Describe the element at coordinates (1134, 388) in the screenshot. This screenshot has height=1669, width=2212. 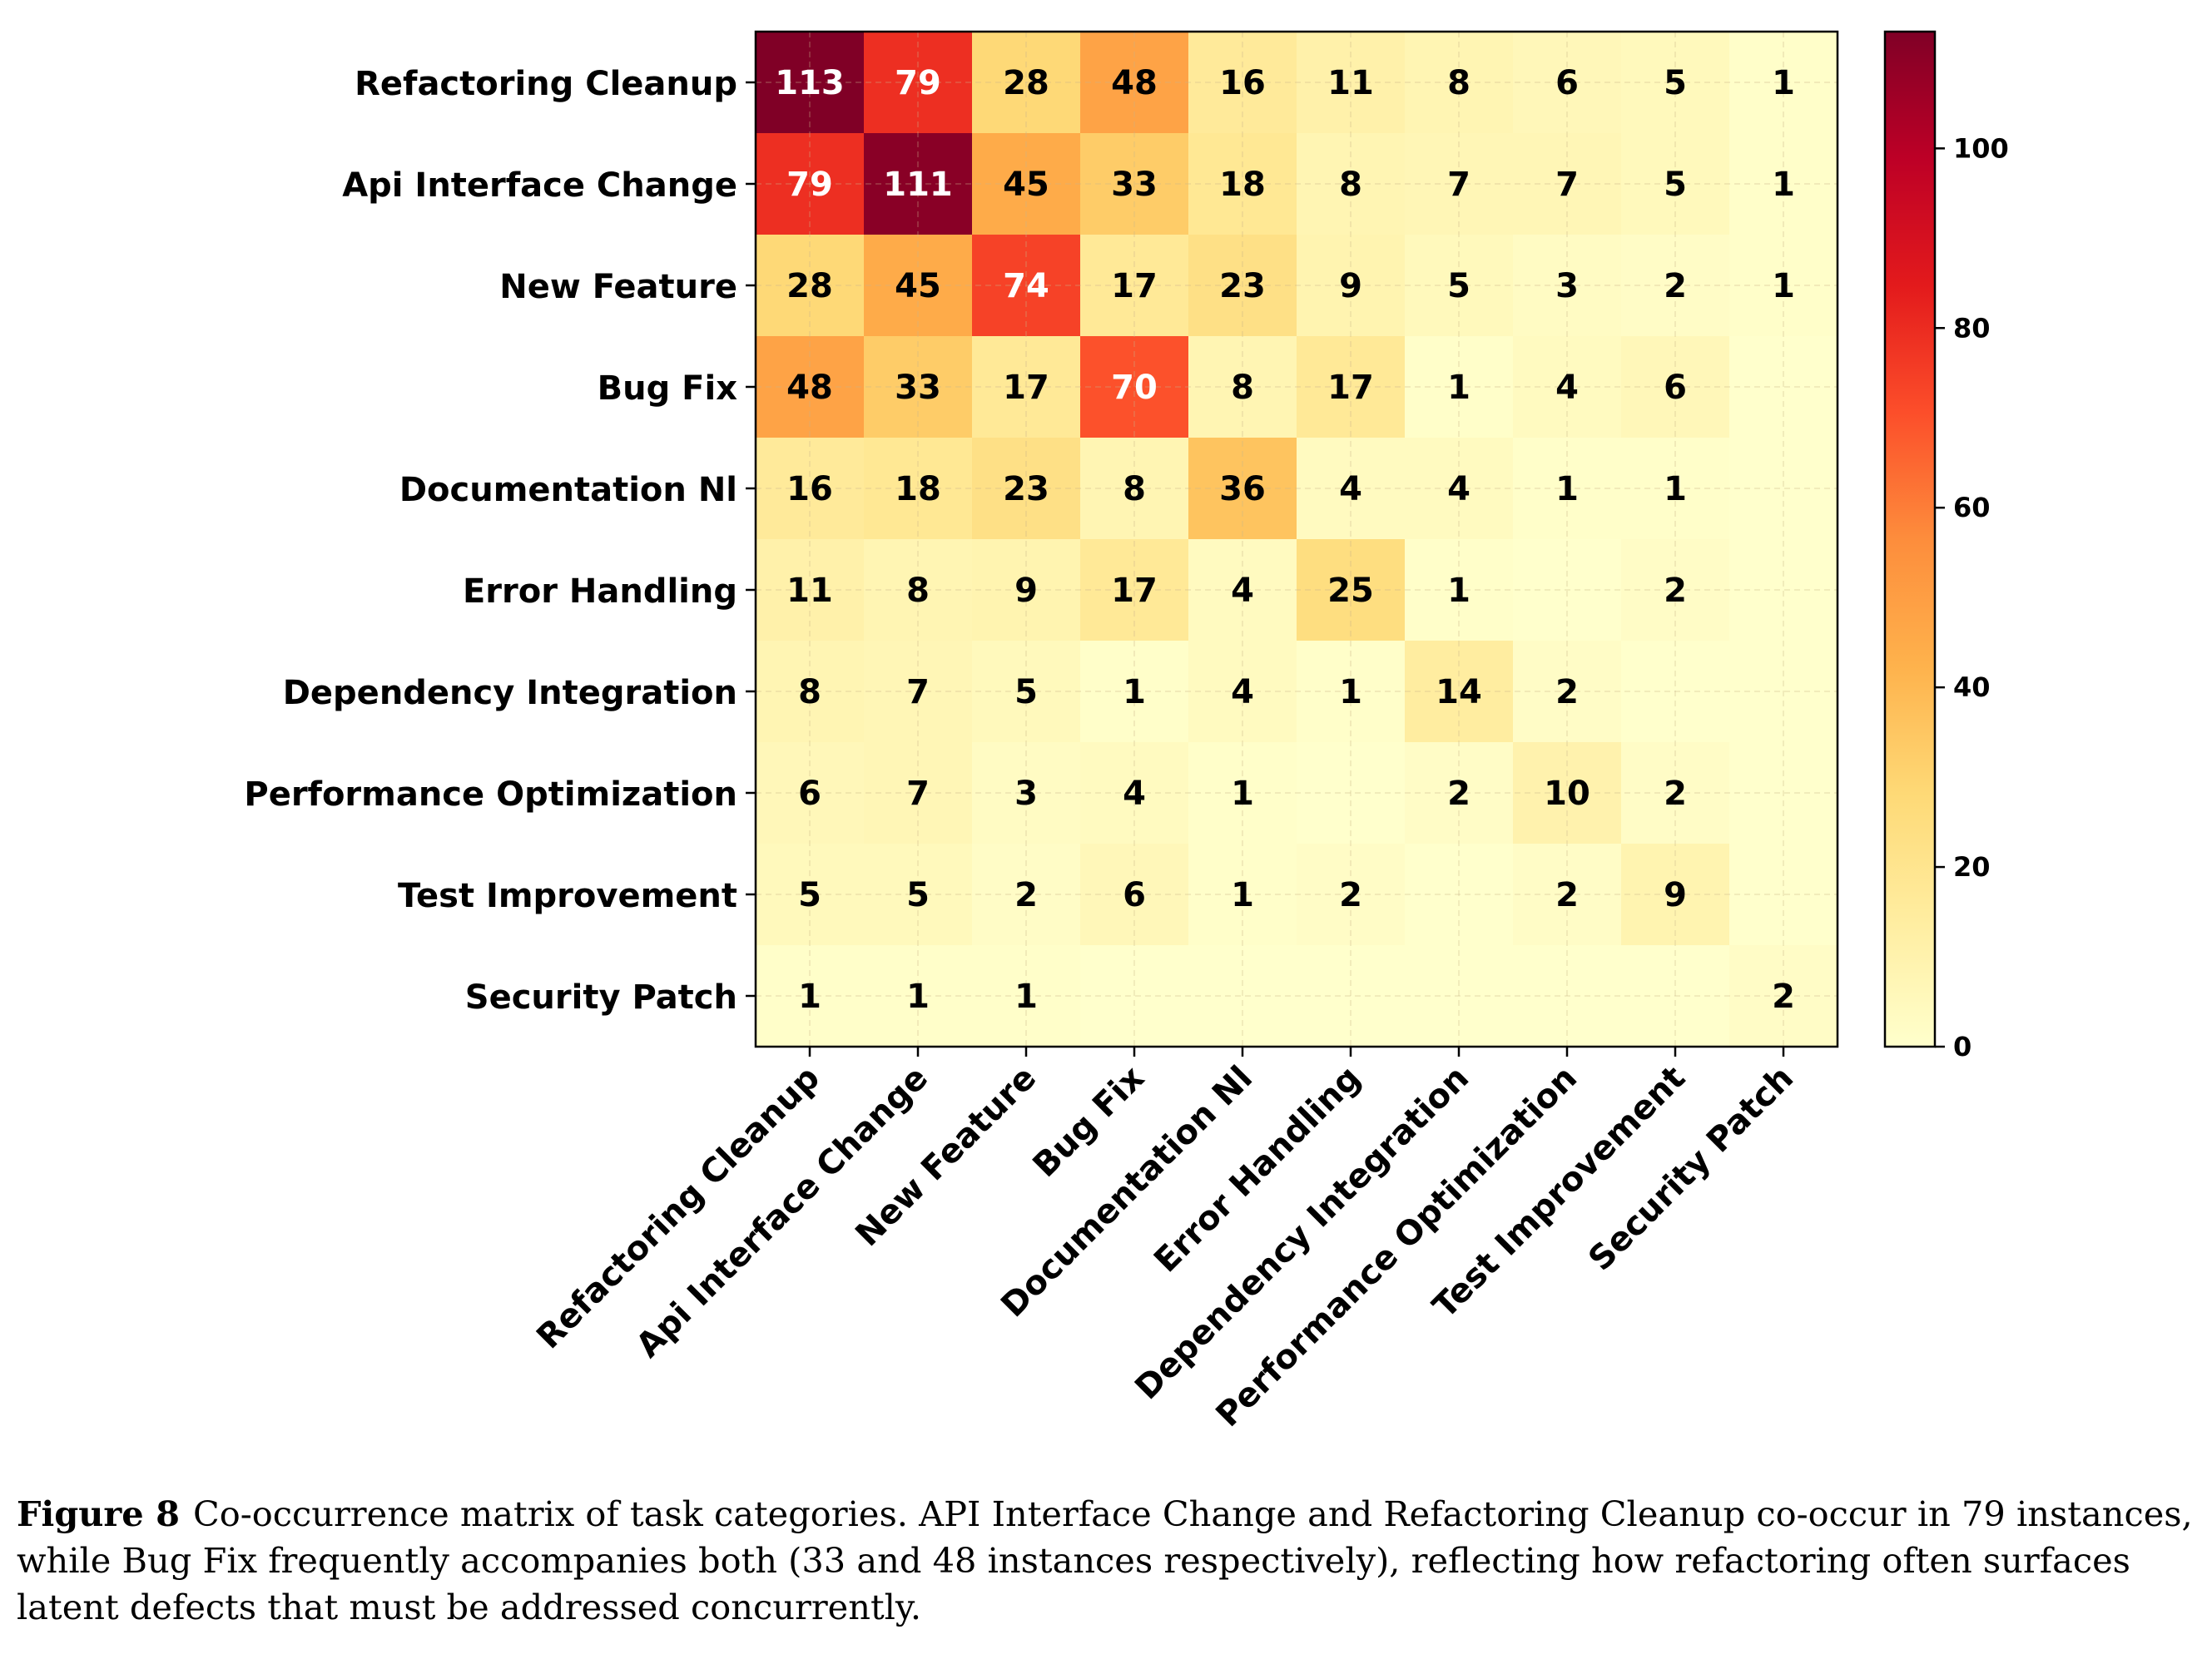
I see `cell-value-label: 70` at that location.